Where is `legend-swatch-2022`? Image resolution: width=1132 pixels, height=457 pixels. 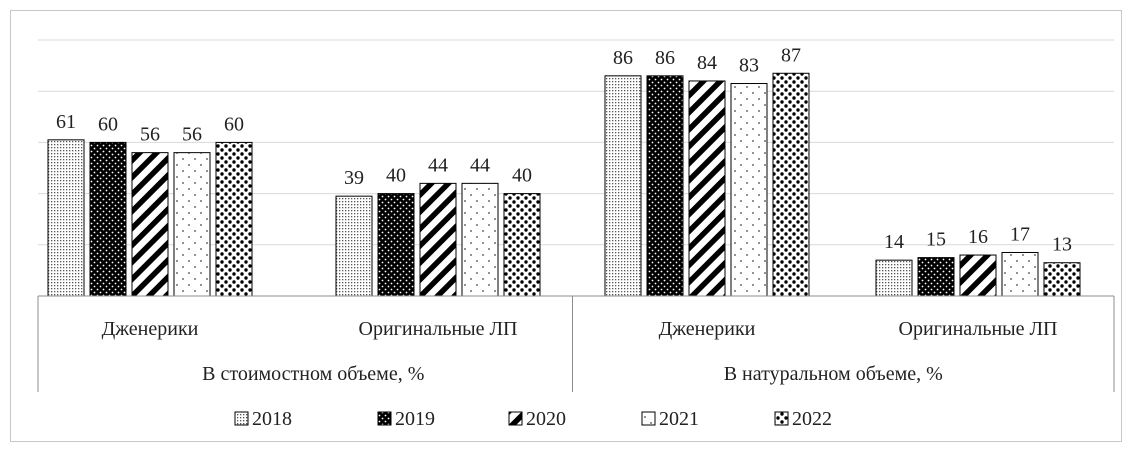 legend-swatch-2022 is located at coordinates (781, 418).